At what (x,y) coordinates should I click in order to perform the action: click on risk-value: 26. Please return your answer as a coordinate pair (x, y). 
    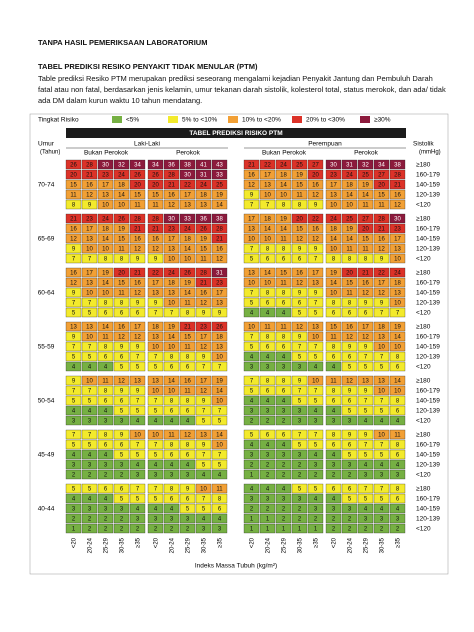
    Looking at the image, I should click on (219, 328).